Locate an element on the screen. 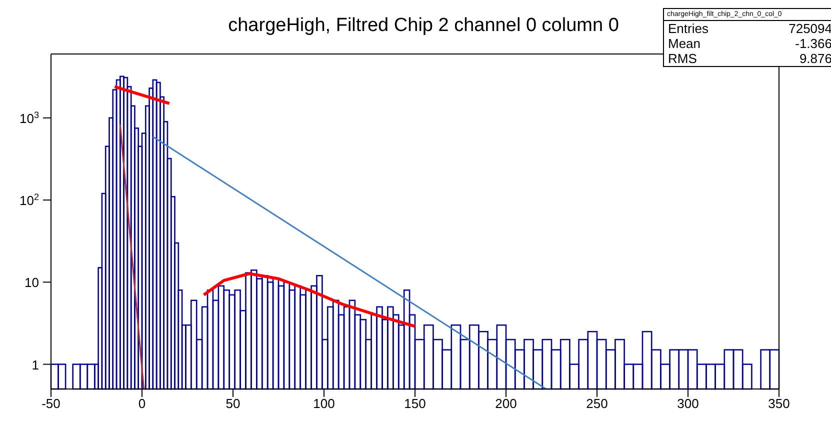 The width and height of the screenshot is (831, 425). y-tick-label: 1 is located at coordinates (35, 364).